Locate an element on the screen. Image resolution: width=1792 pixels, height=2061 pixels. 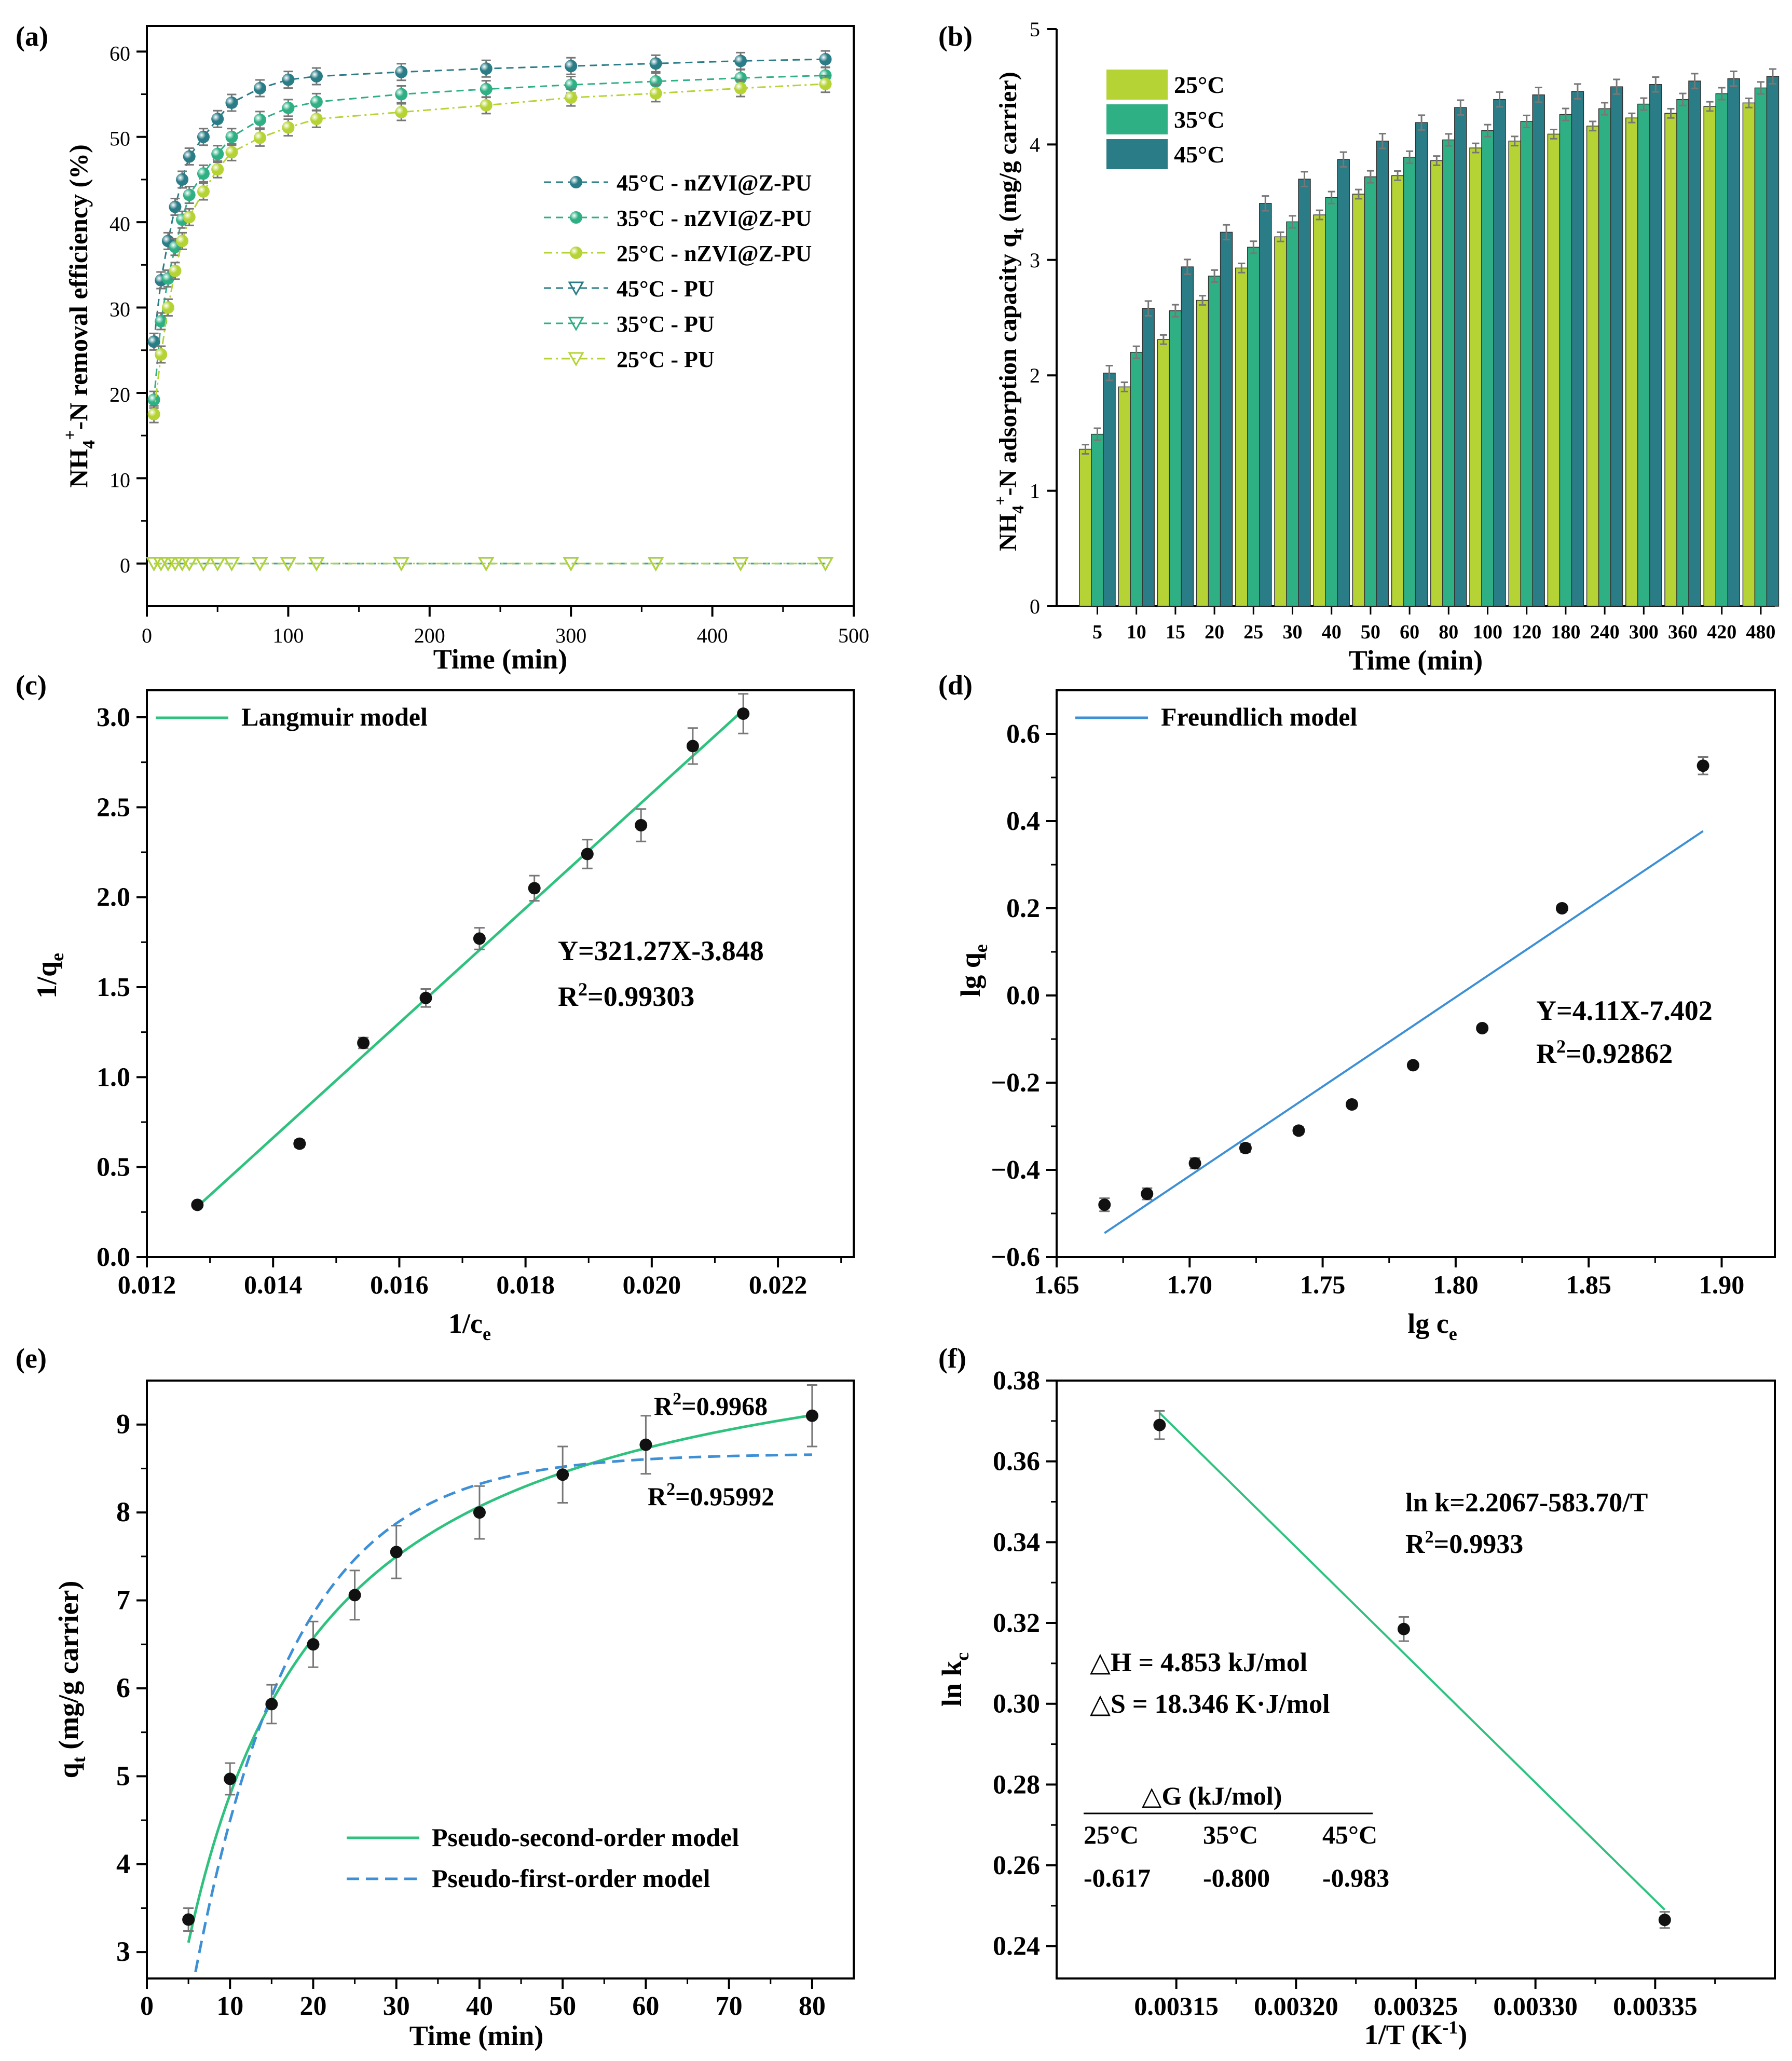
legend-label-freundlich: Freundlich model is located at coordinates (1259, 716).